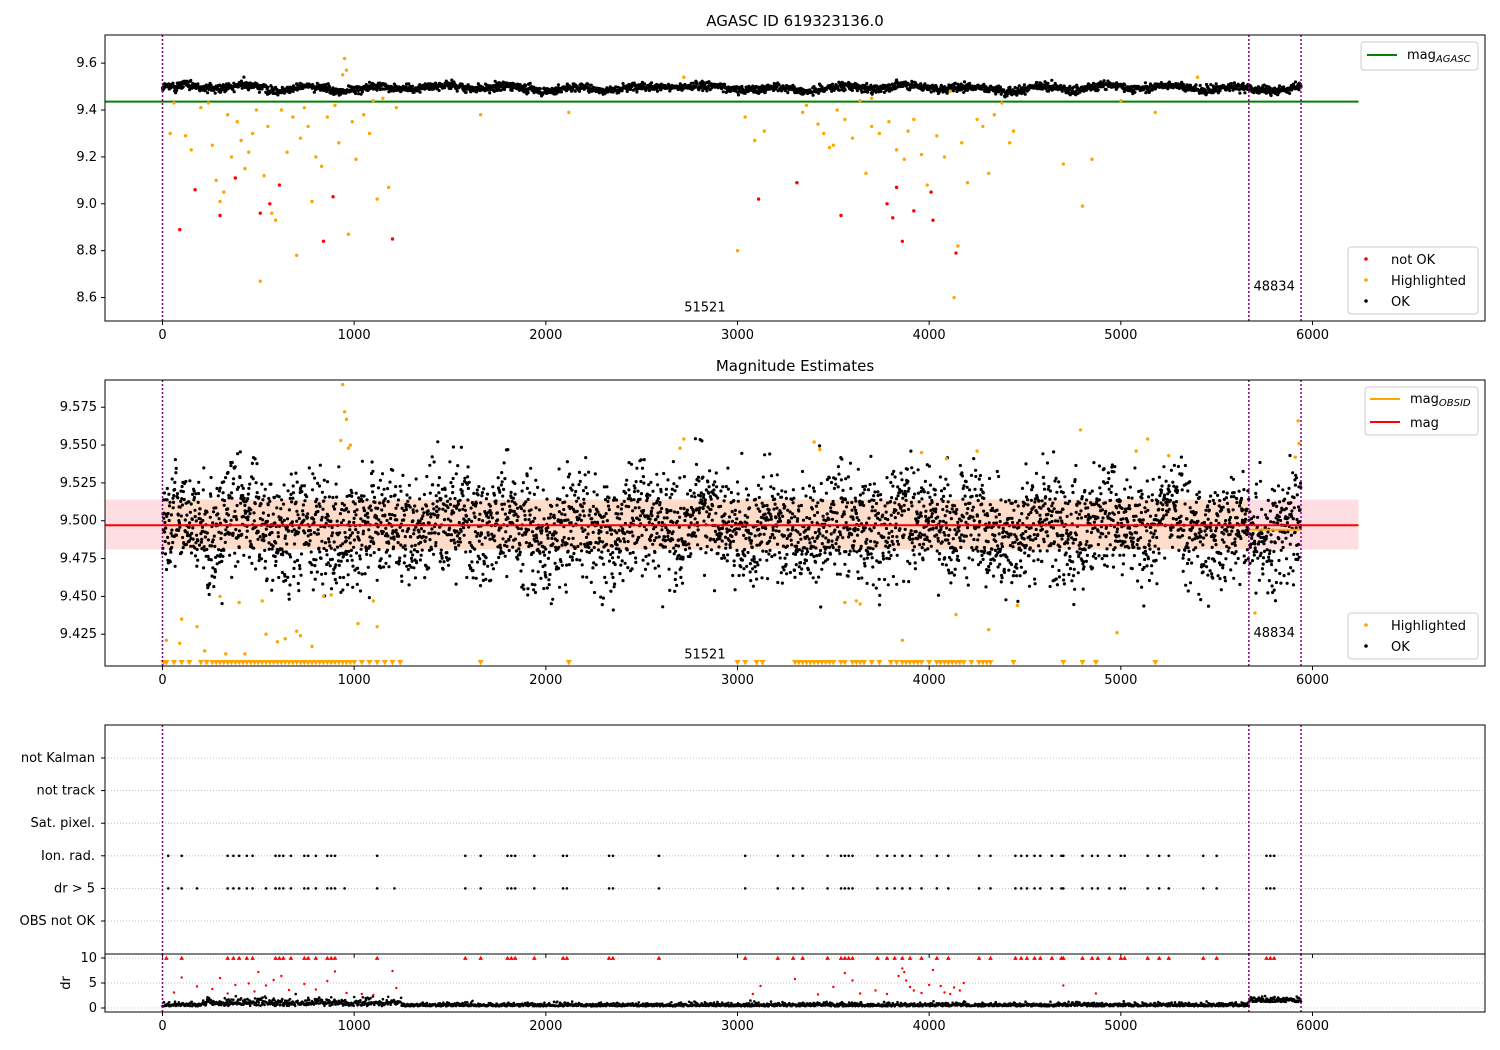  What do you see at coordinates (795, 366) in the screenshot?
I see `estimates-title: Magnitude Estimates` at bounding box center [795, 366].